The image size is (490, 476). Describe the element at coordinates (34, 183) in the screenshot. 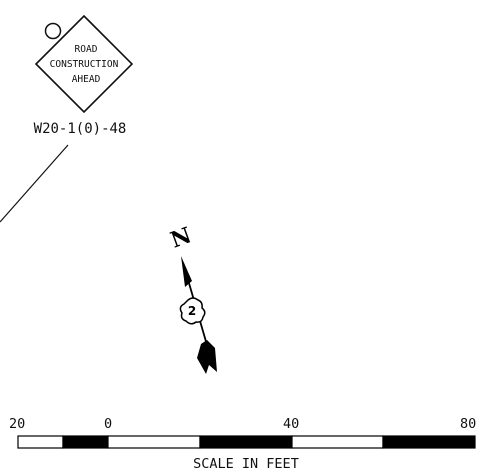

I see `leader-line` at that location.